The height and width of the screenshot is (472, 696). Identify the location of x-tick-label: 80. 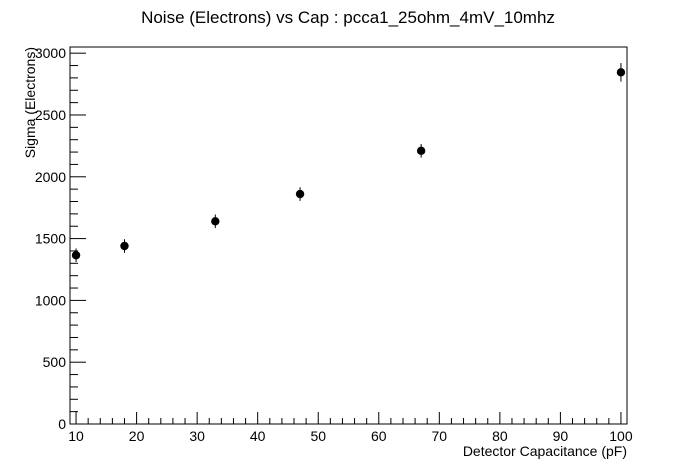
(500, 436).